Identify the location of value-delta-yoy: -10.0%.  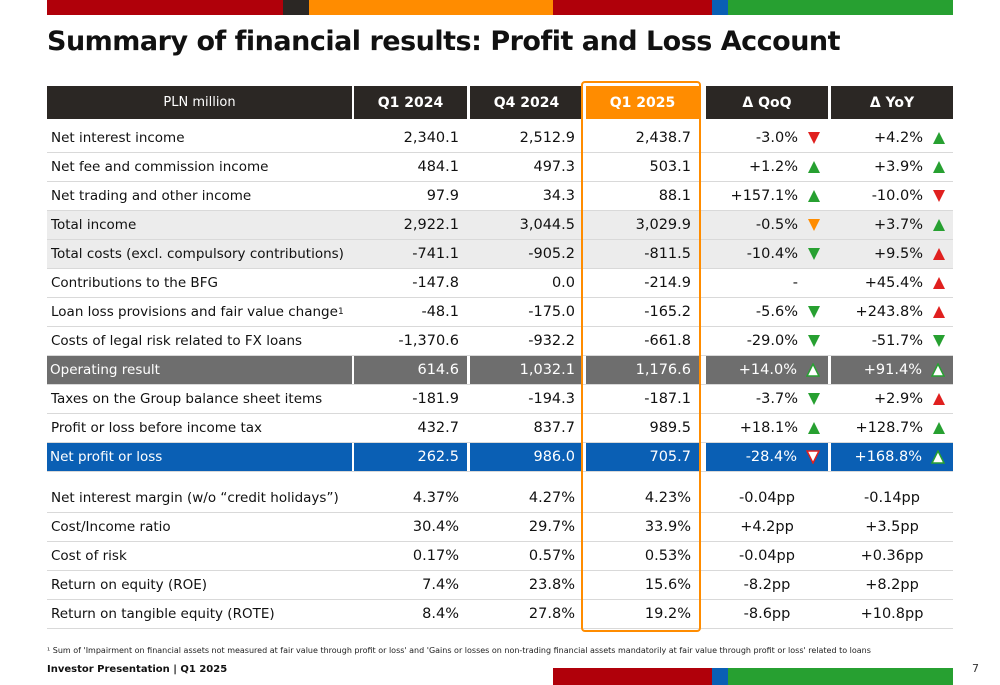
(892, 196).